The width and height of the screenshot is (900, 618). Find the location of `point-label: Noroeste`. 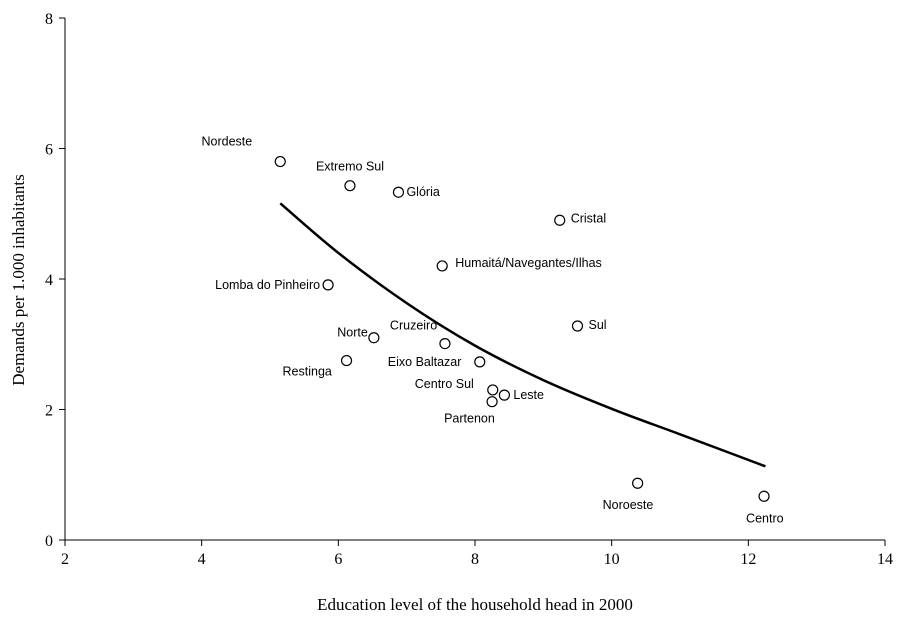

point-label: Noroeste is located at coordinates (628, 505).